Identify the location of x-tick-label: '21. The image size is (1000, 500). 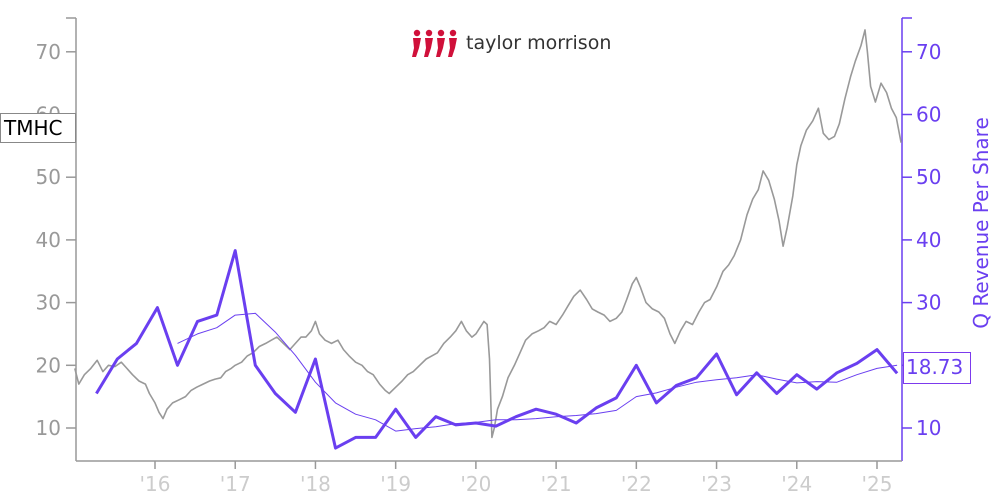
(556, 484).